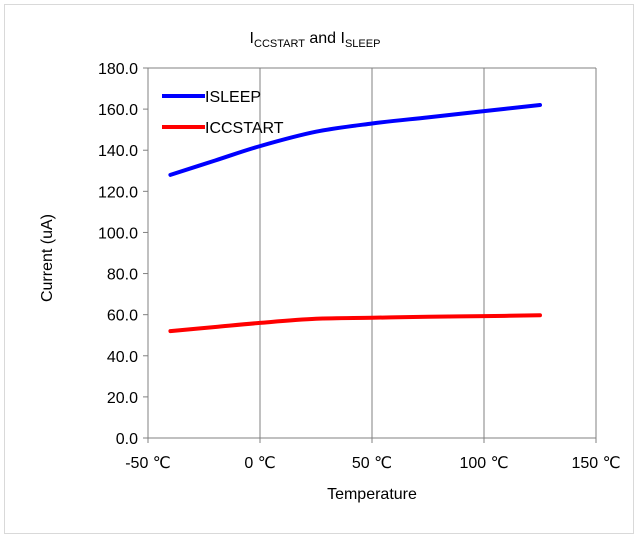 This screenshot has width=639, height=539. What do you see at coordinates (127, 439) in the screenshot?
I see `y-tick-label: 0.0` at bounding box center [127, 439].